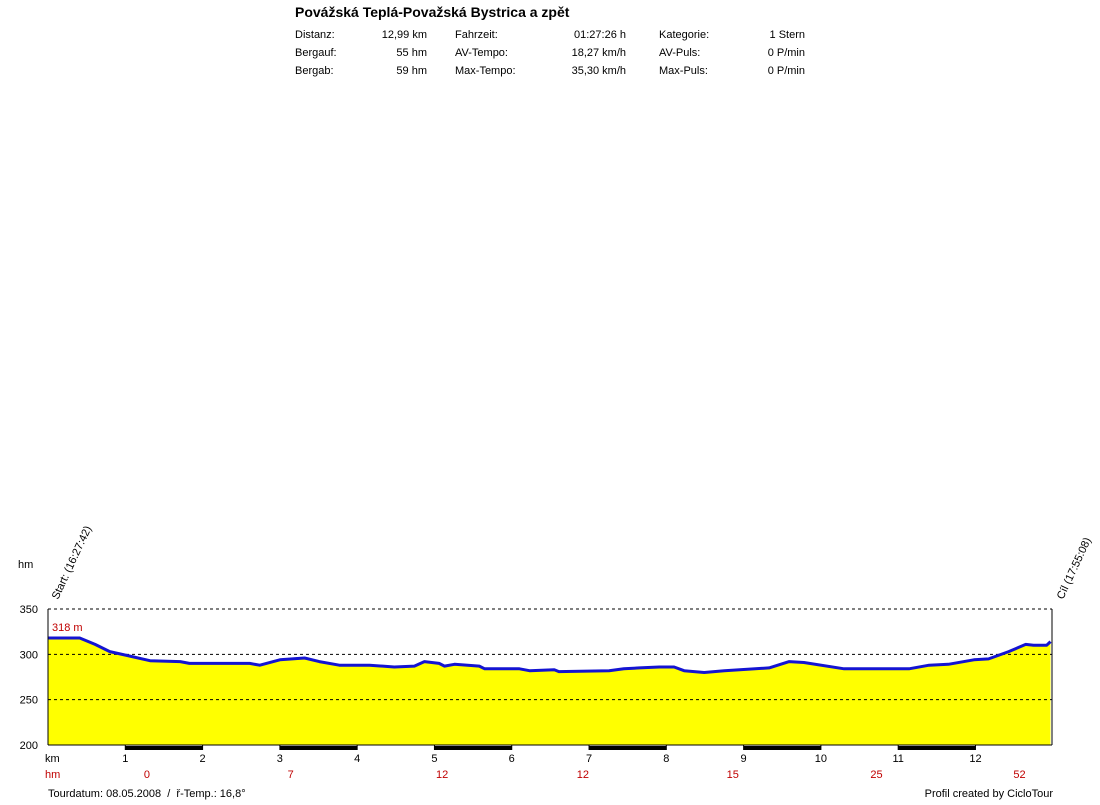  What do you see at coordinates (280, 759) in the screenshot?
I see `x-tick-label: 3` at bounding box center [280, 759].